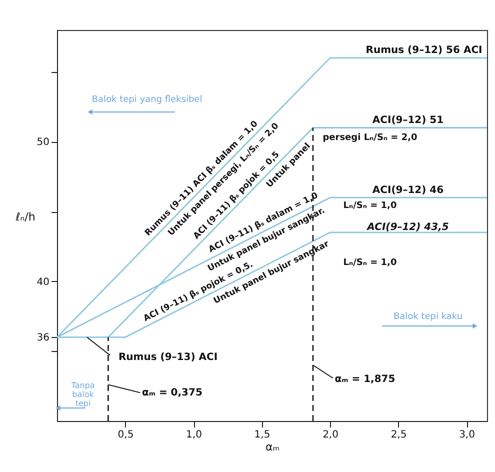 The height and width of the screenshot is (472, 495). What do you see at coordinates (365, 380) in the screenshot?
I see `annotation: αₘ = 1,875` at bounding box center [365, 380].